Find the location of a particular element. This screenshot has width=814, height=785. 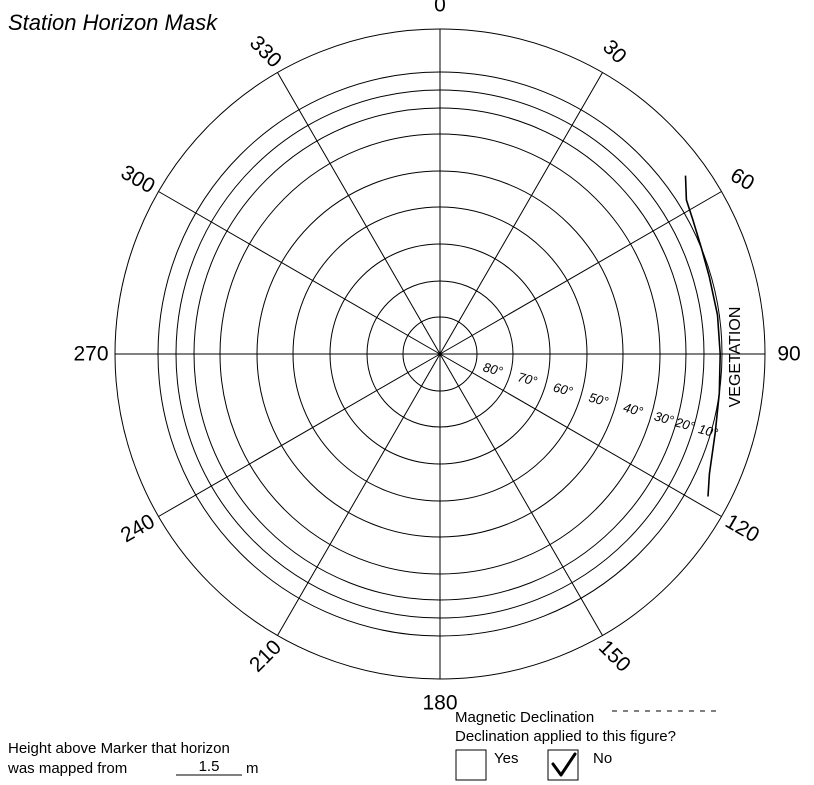

elevation-label: 30° is located at coordinates (664, 418).